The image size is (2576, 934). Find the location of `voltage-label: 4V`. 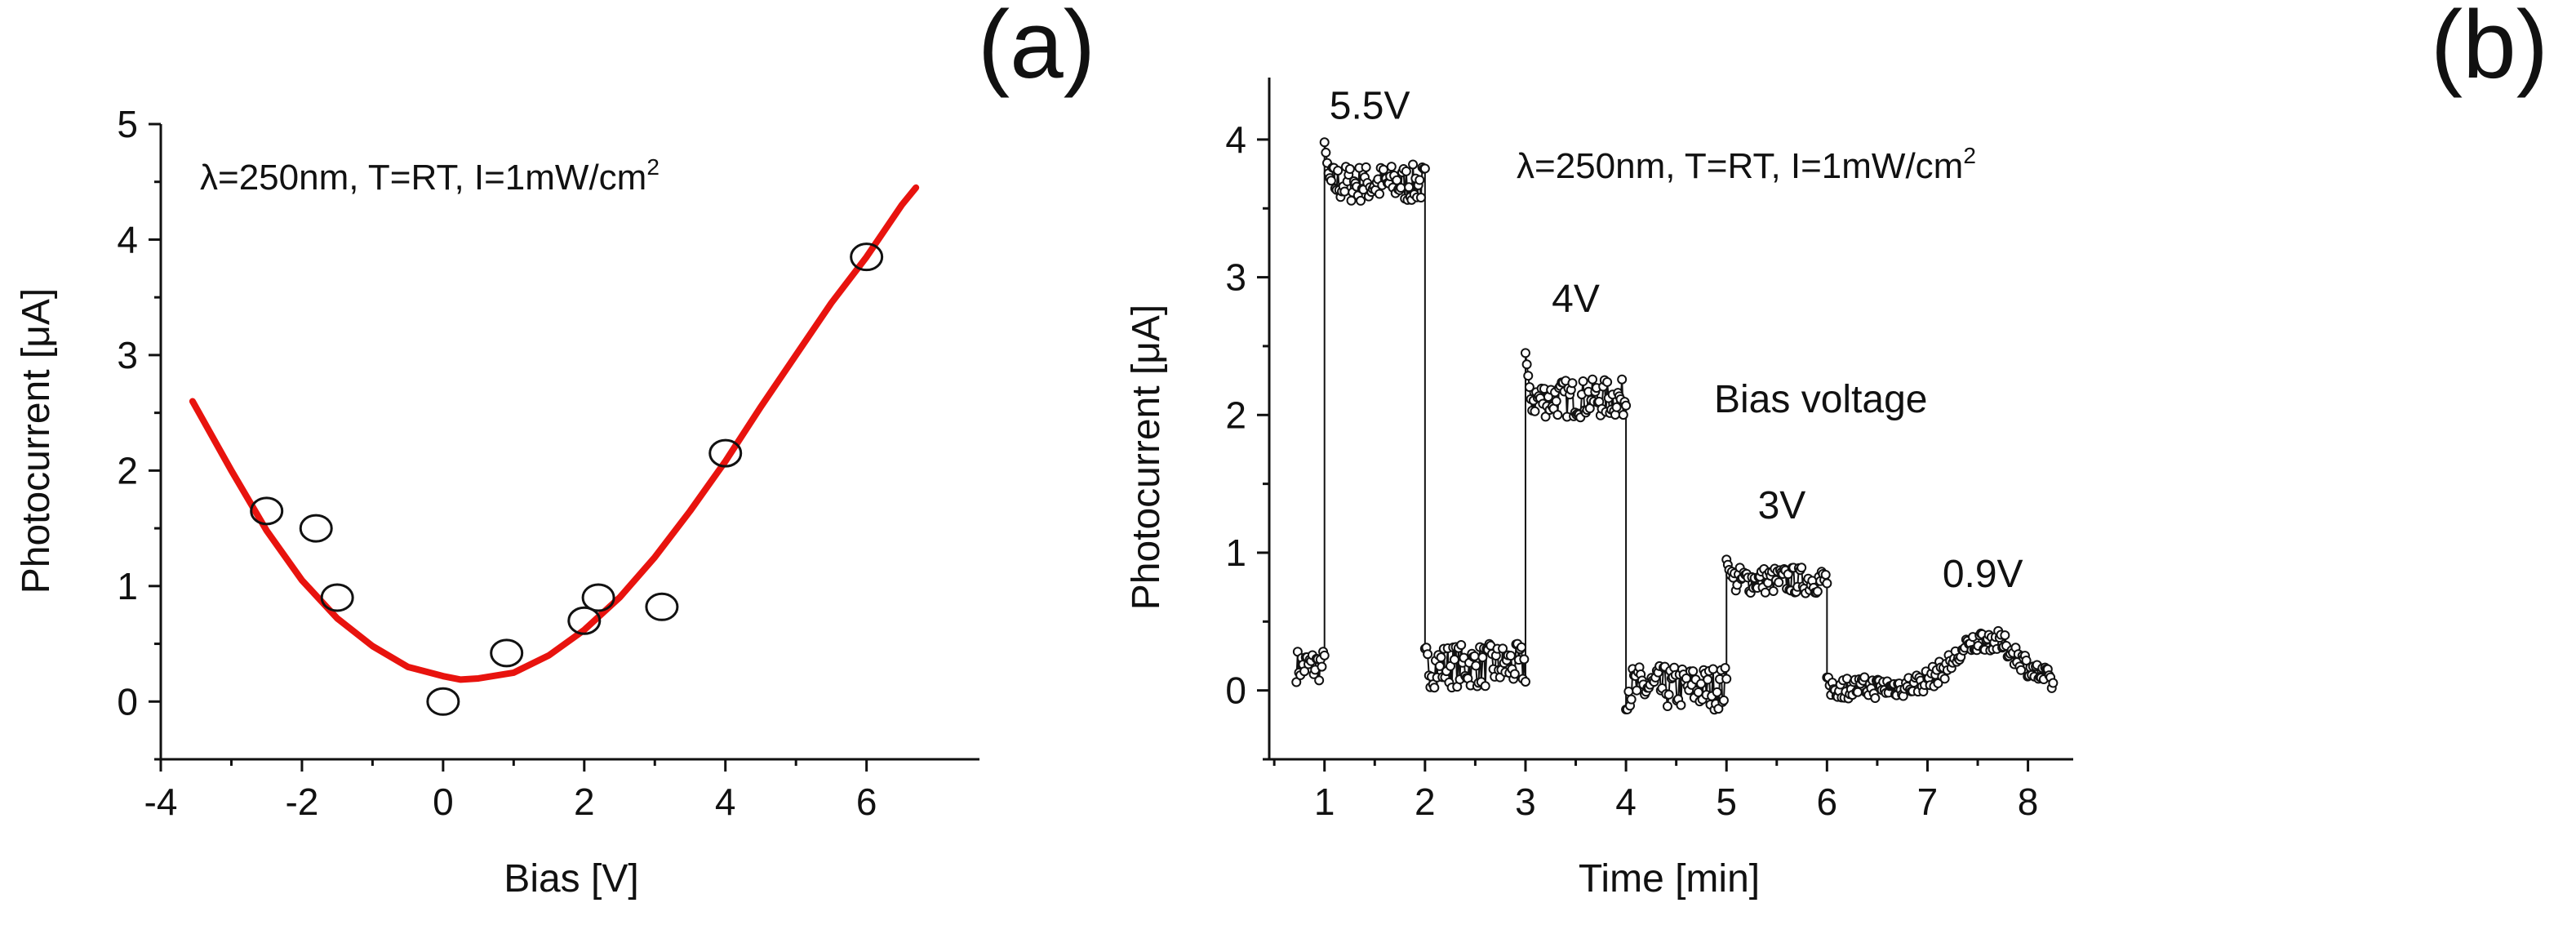

voltage-label: 4V is located at coordinates (1576, 299).